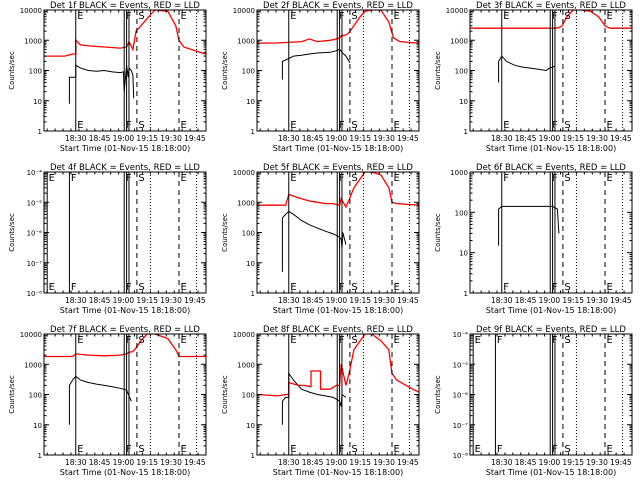  Describe the element at coordinates (125, 330) in the screenshot. I see `panel-title: Det 7f BLACK = Events, RED = LLD` at that location.